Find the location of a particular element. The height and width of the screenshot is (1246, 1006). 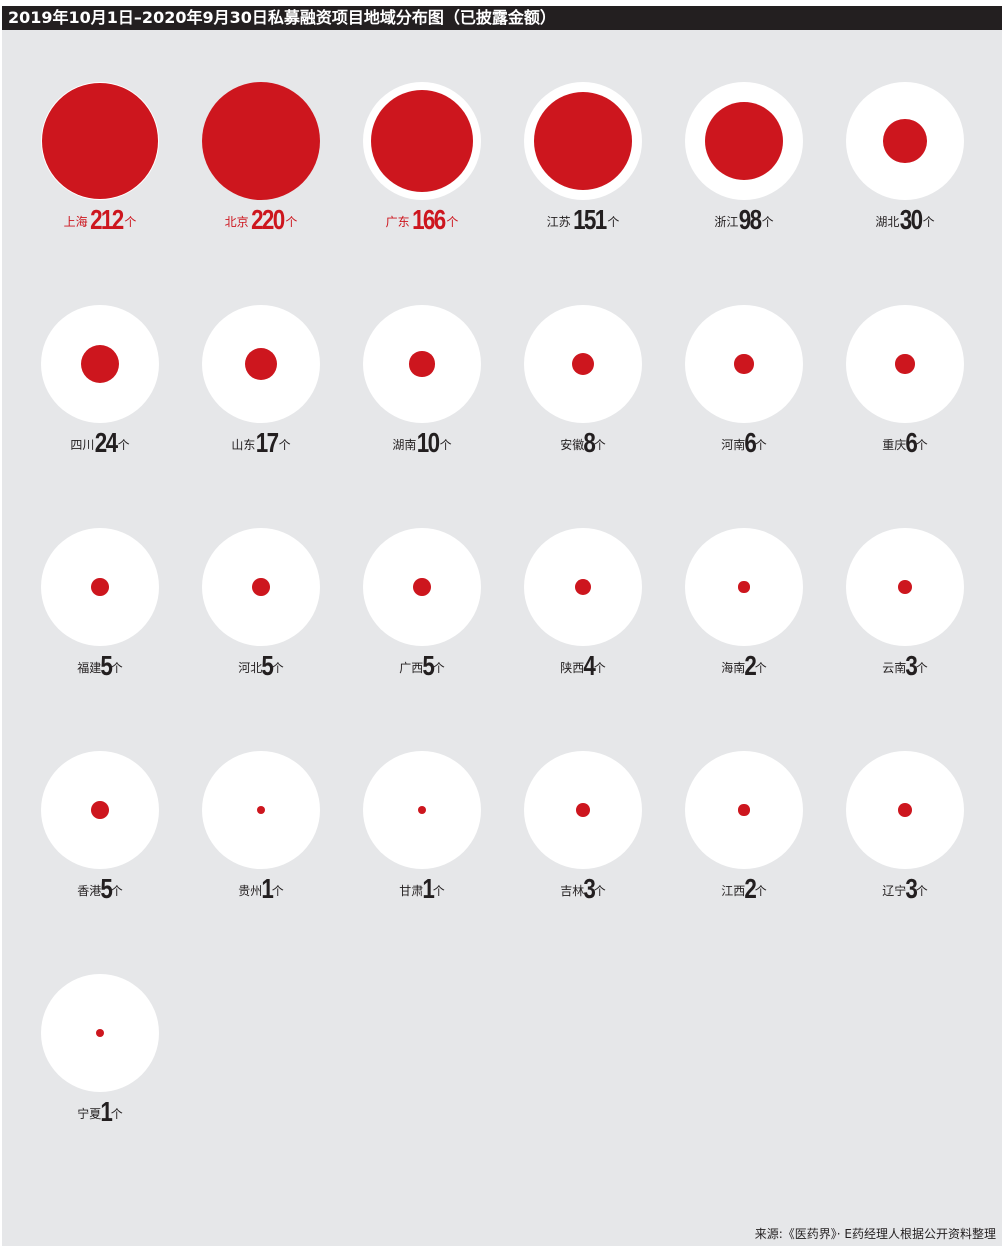

bubble-label: 江西2个 is located at coordinates (744, 889).